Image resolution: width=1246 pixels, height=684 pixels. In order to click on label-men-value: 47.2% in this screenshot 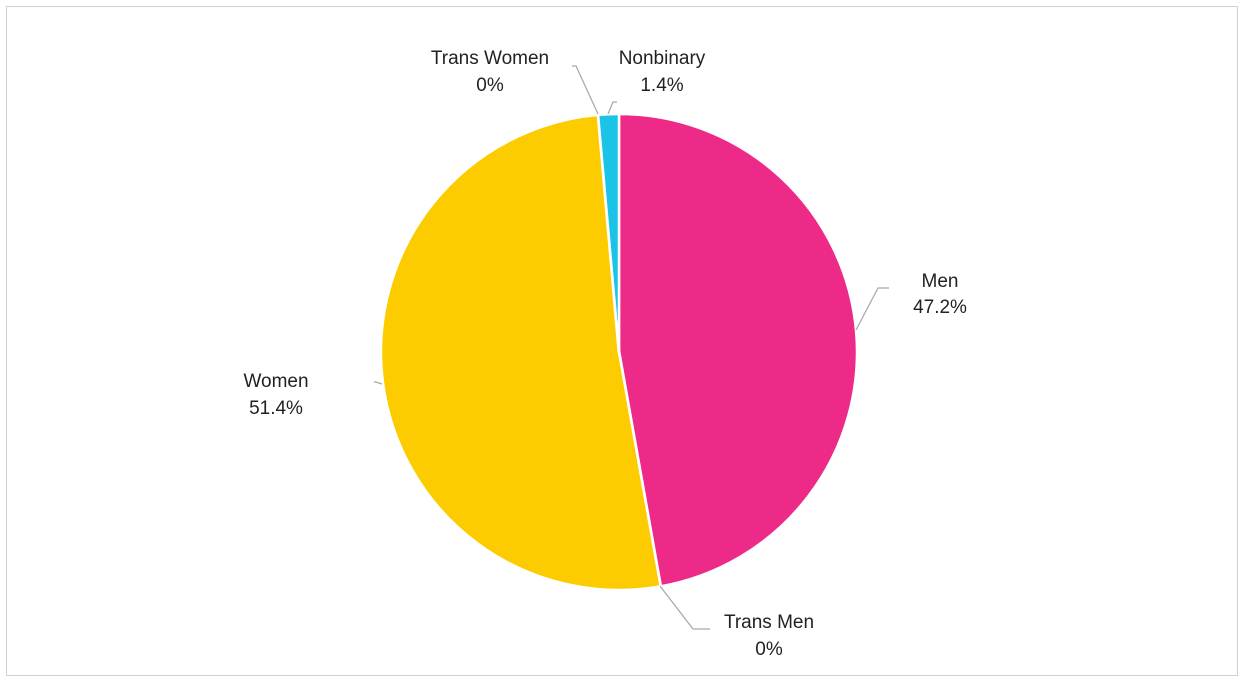, I will do `click(940, 307)`.